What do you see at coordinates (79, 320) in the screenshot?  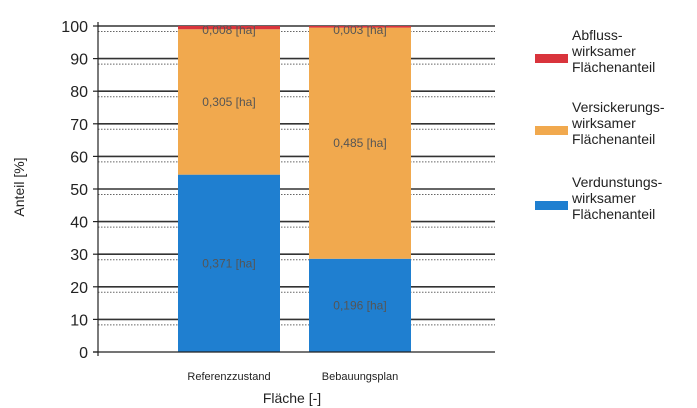 I see `y-tick-label: 10` at bounding box center [79, 320].